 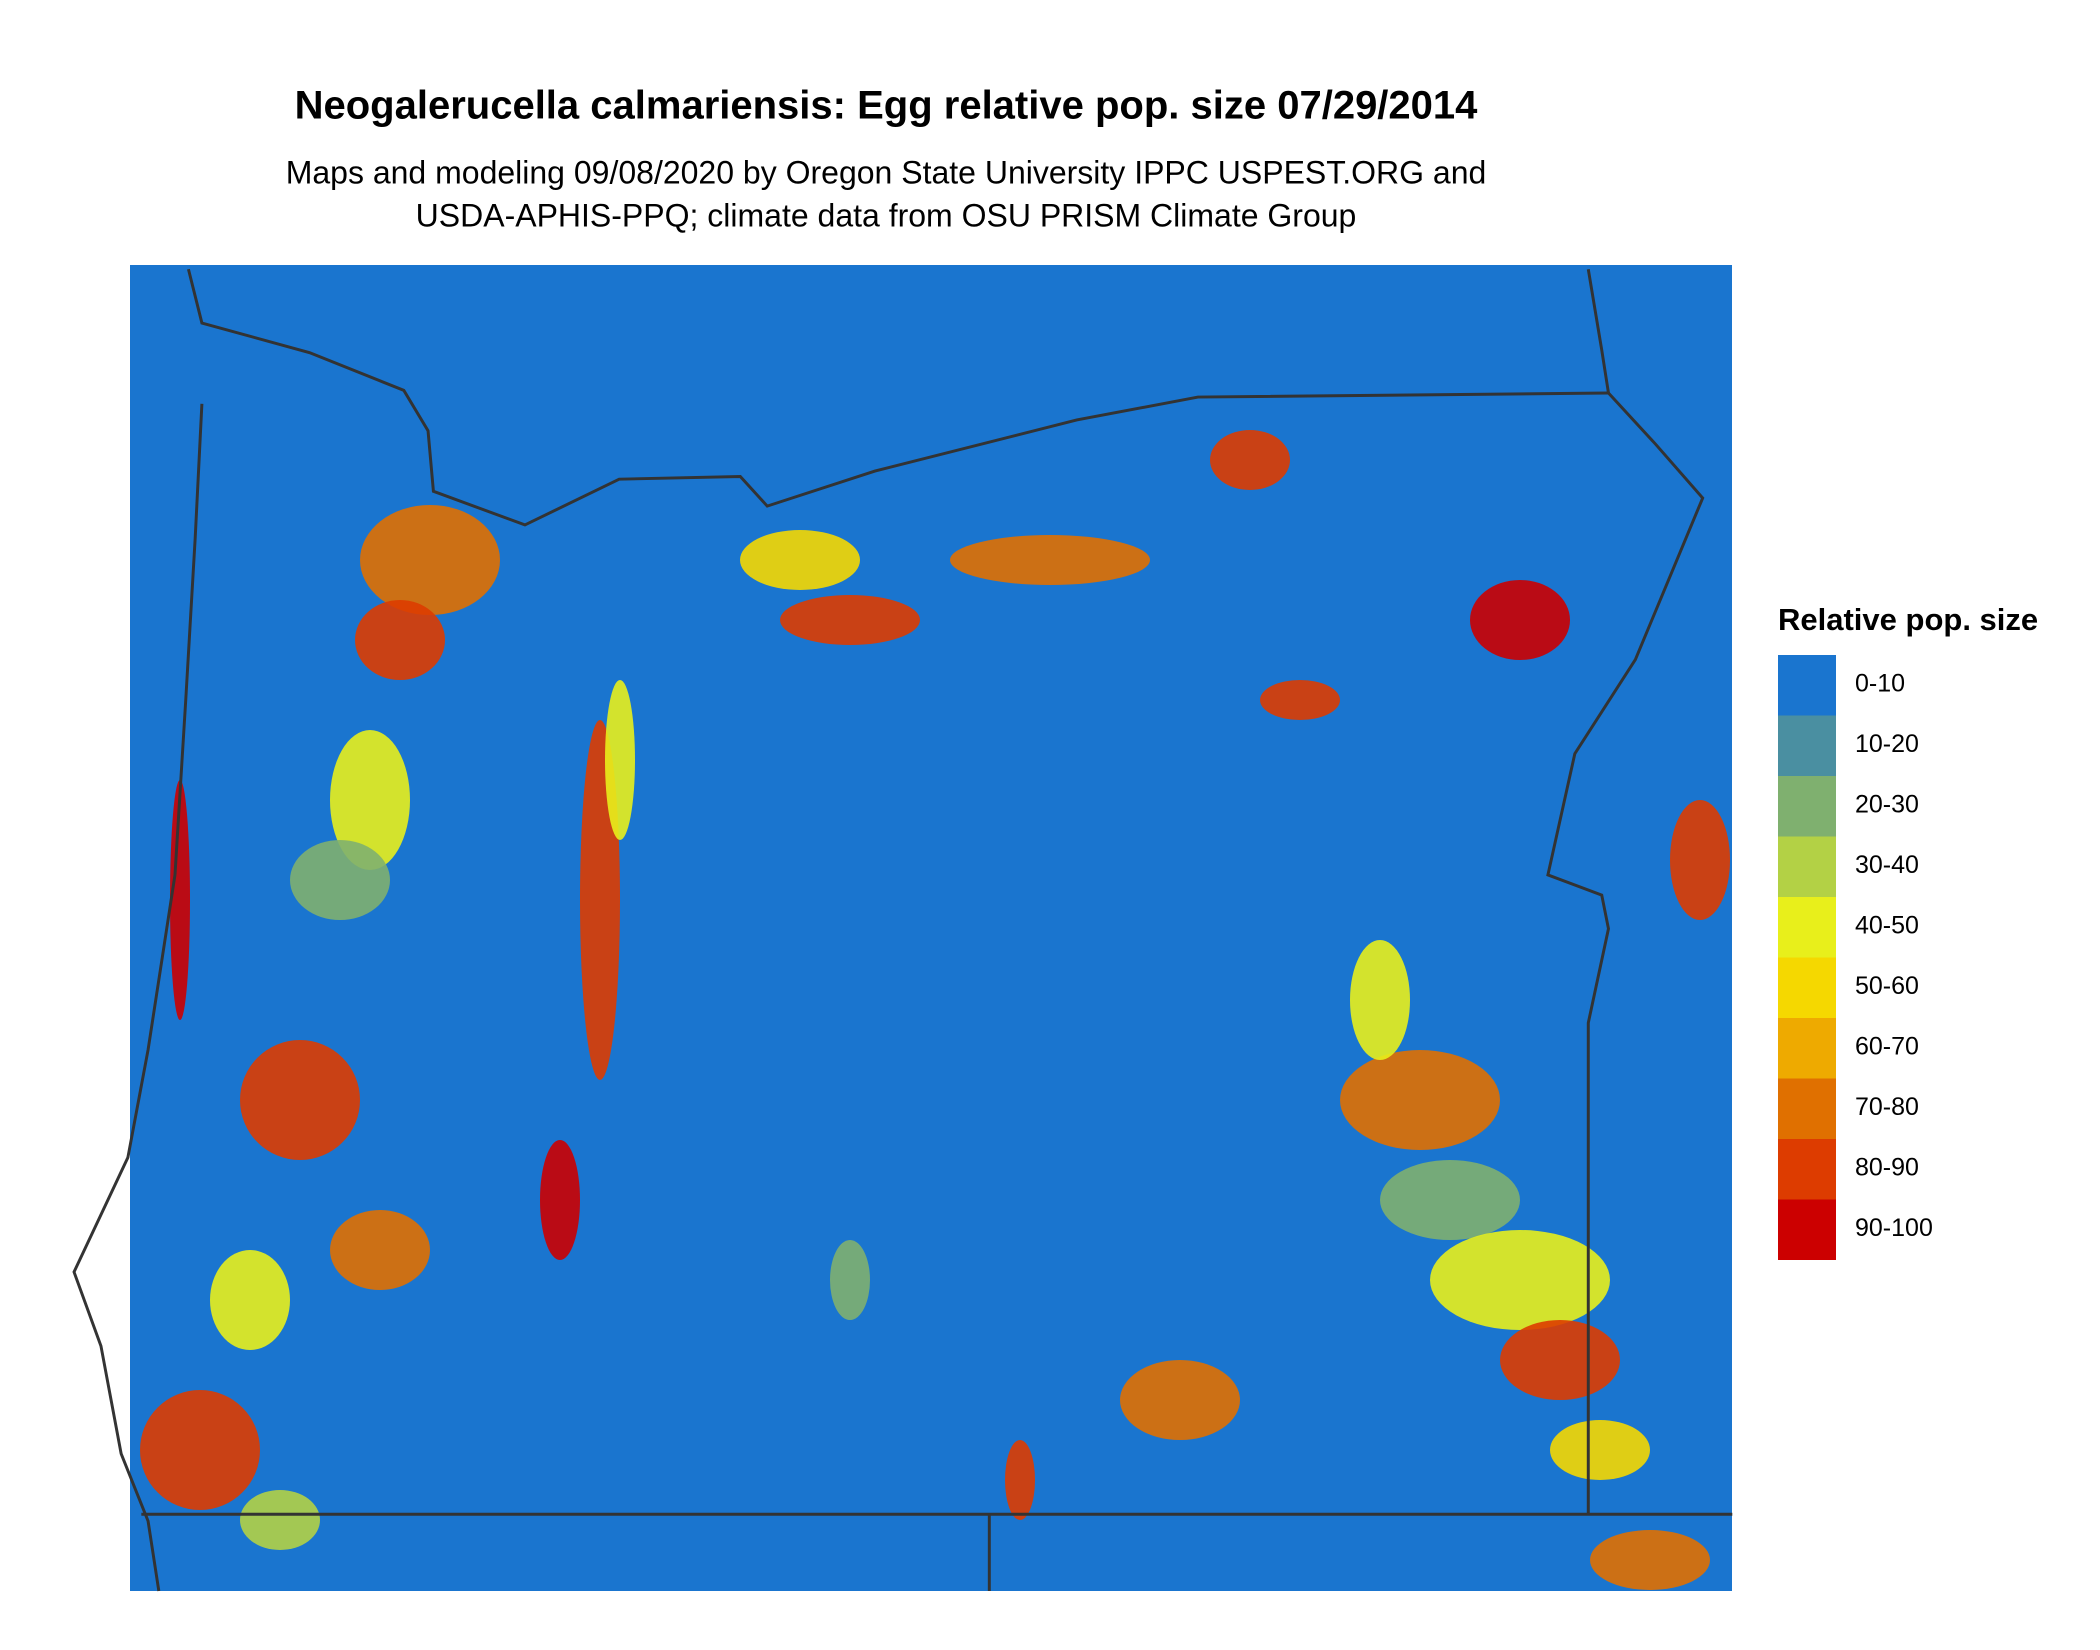 What do you see at coordinates (1908, 619) in the screenshot?
I see `legend-title: Relative pop. size` at bounding box center [1908, 619].